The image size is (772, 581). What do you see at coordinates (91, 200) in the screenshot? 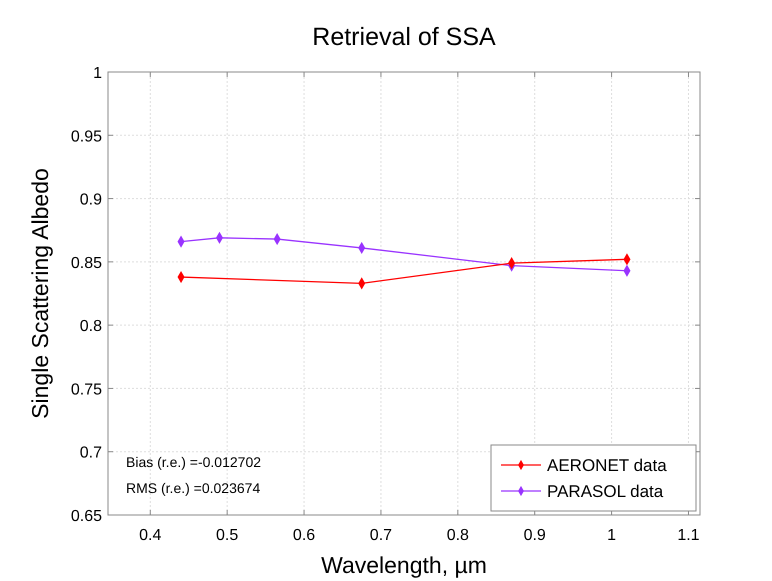
I see `y-tick-label: 0.9` at bounding box center [91, 200].